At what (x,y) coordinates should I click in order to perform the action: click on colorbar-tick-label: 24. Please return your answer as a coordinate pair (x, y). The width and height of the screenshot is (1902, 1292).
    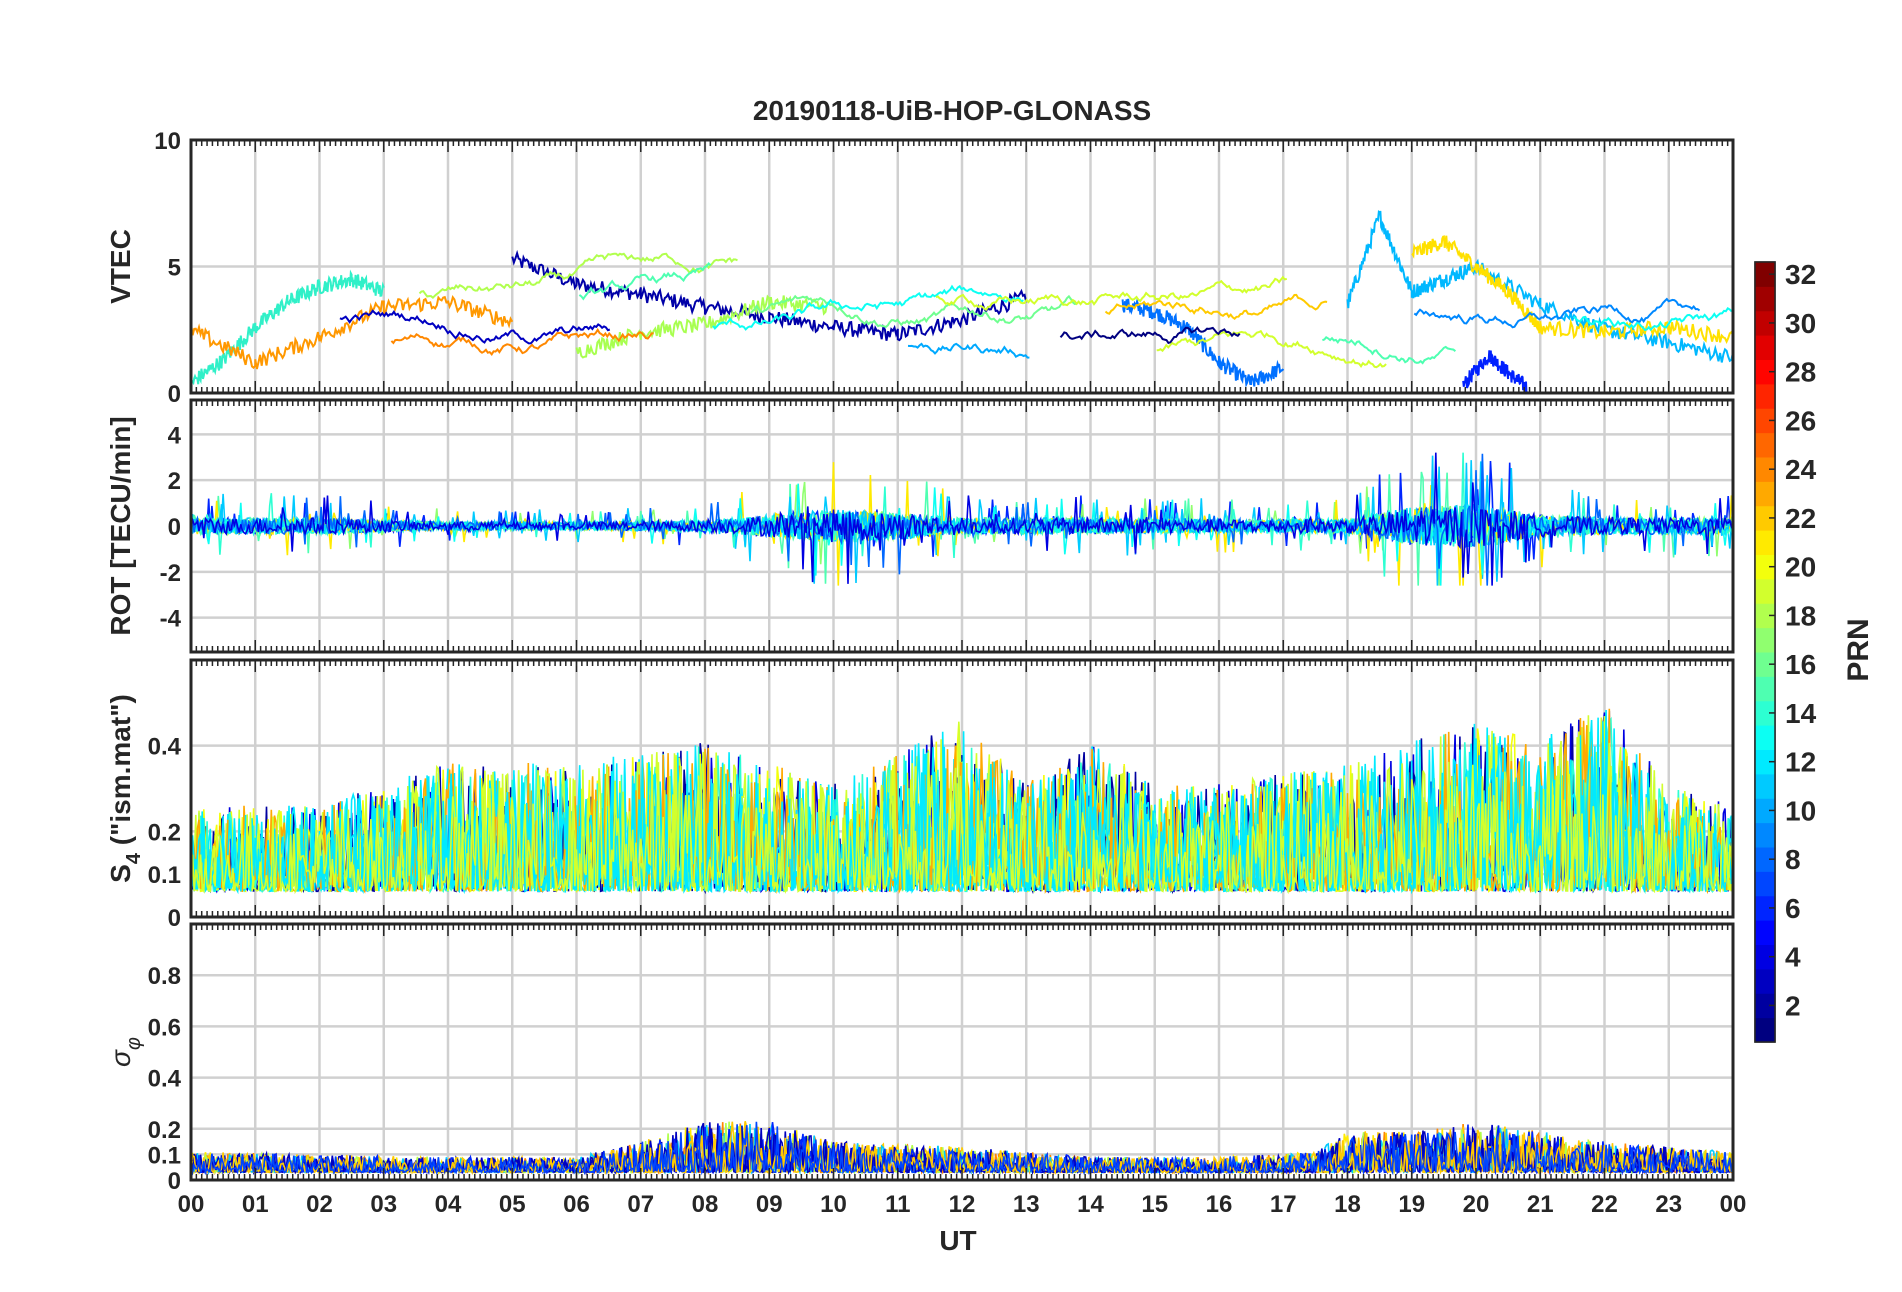
    Looking at the image, I should click on (1801, 469).